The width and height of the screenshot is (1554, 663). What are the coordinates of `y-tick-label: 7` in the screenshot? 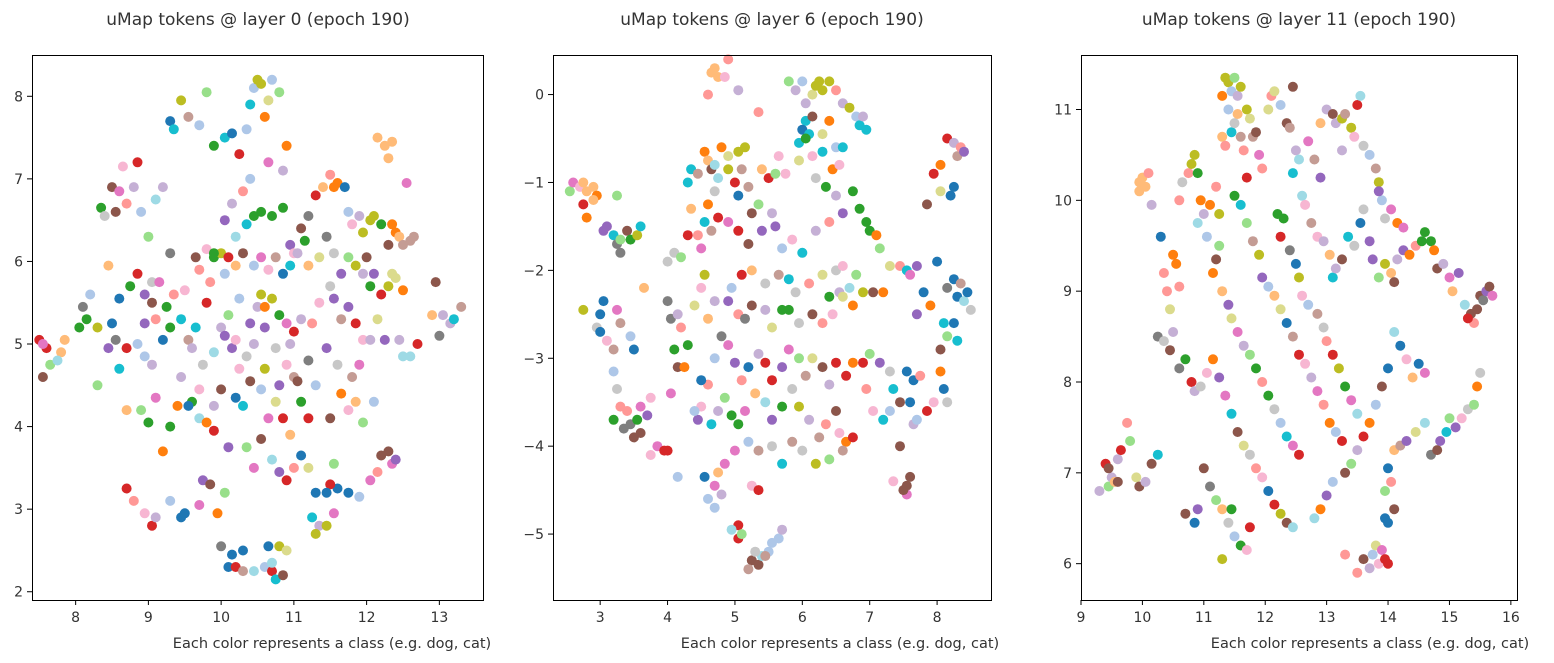 It's located at (1067, 474).